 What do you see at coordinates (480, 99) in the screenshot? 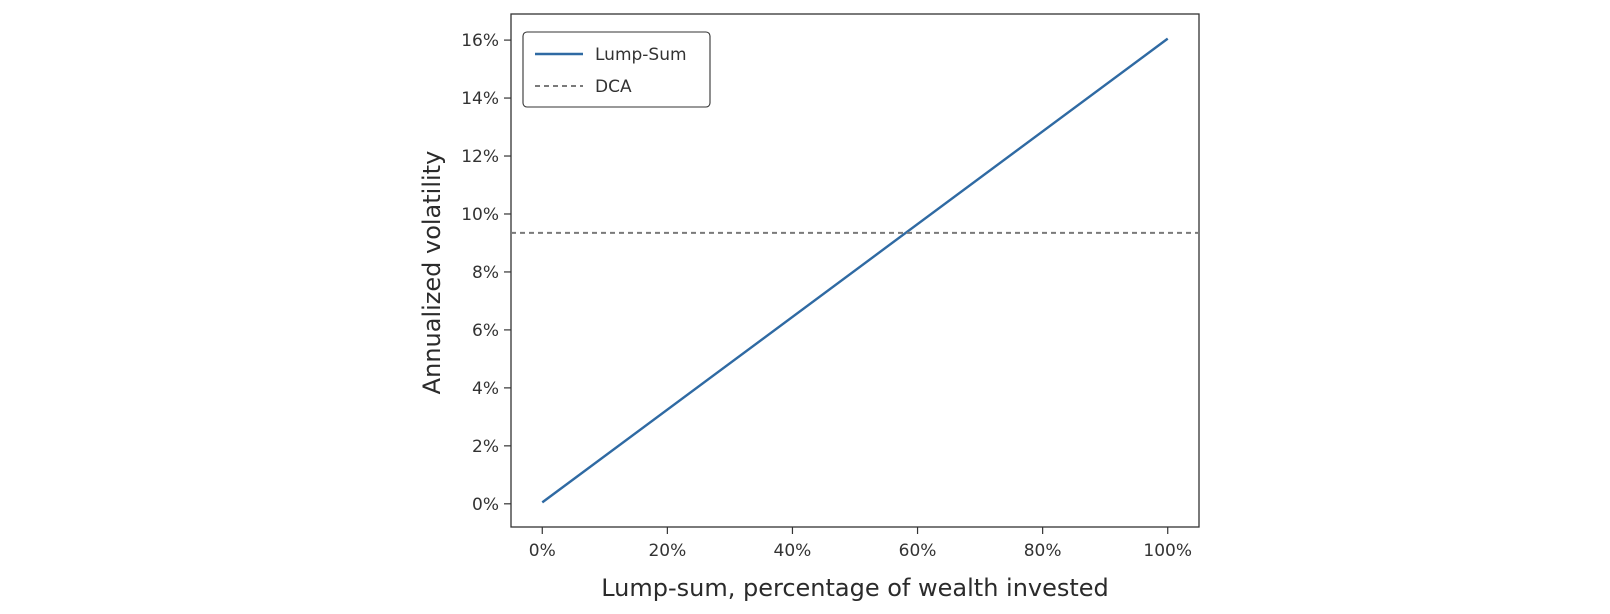
I see `y-tick-label: 14%` at bounding box center [480, 99].